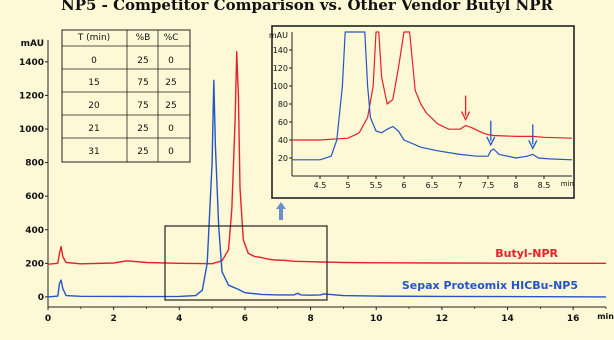 This screenshot has width=614, height=340. I want to click on gradient-table-row: 21 25 0, so click(131, 129).